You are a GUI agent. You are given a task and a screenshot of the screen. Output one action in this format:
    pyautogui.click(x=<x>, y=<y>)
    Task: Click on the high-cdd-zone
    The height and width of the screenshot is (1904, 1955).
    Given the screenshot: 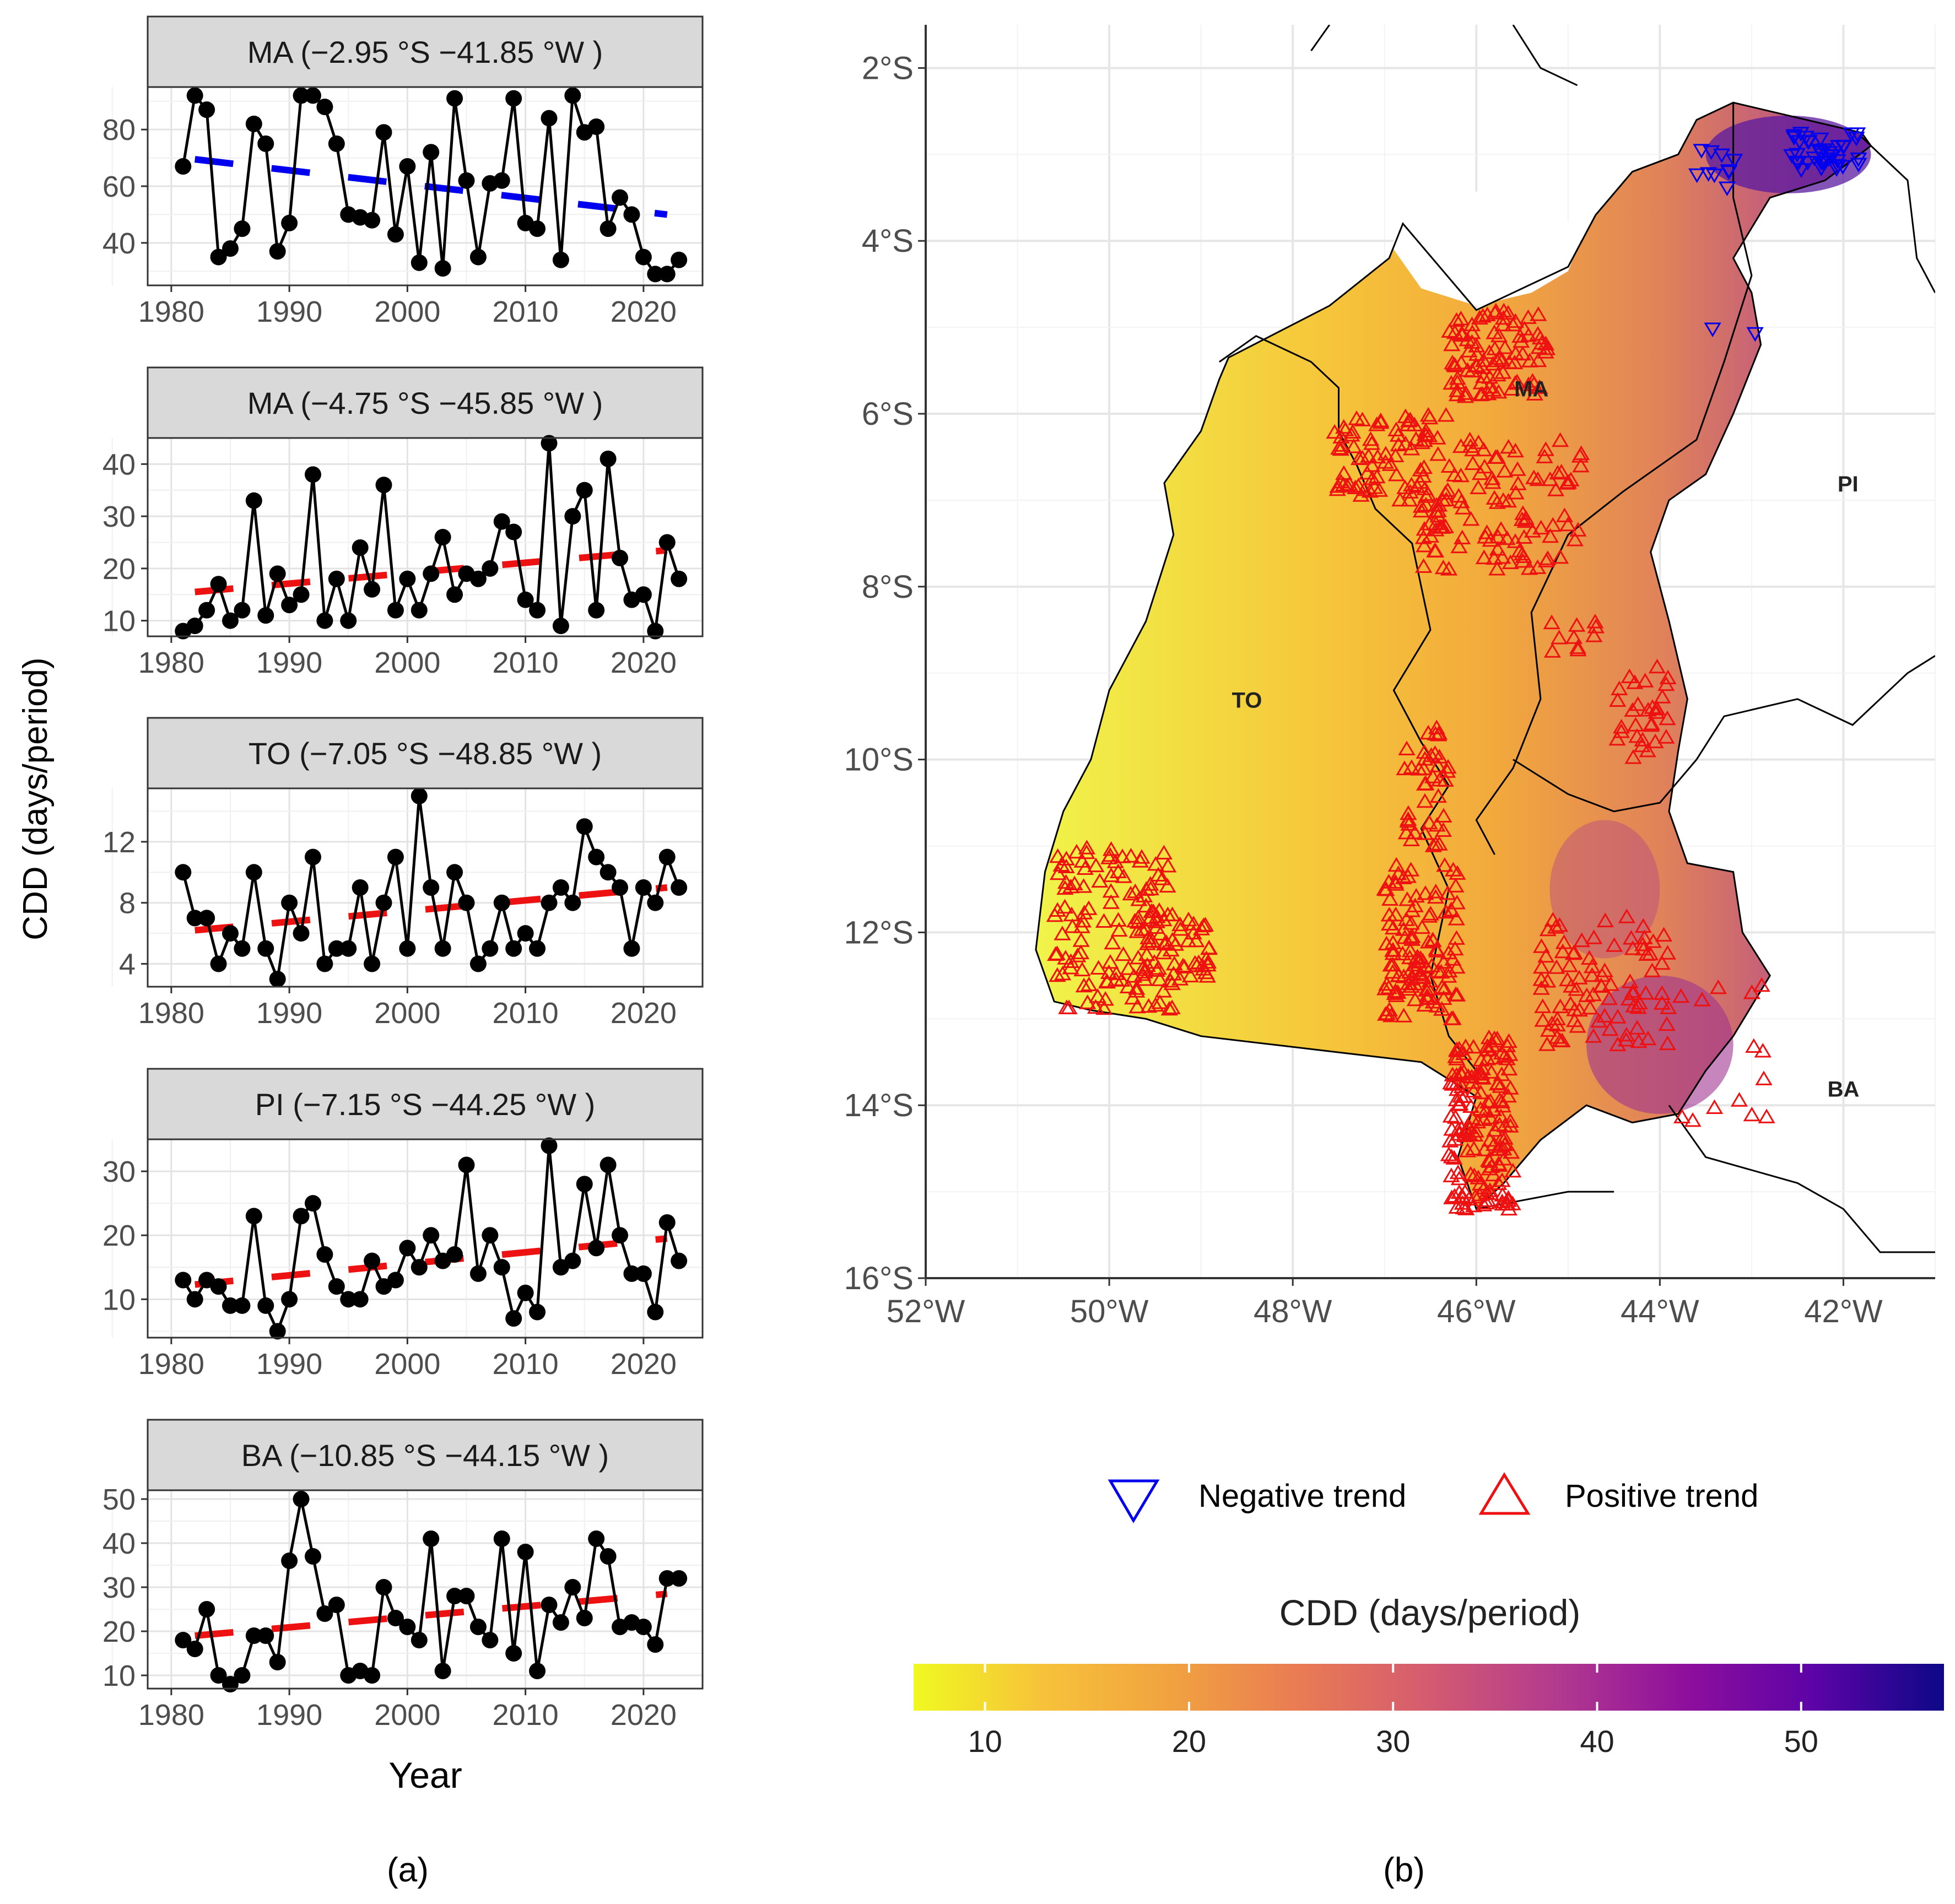 What is the action you would take?
    pyautogui.click(x=1788, y=154)
    